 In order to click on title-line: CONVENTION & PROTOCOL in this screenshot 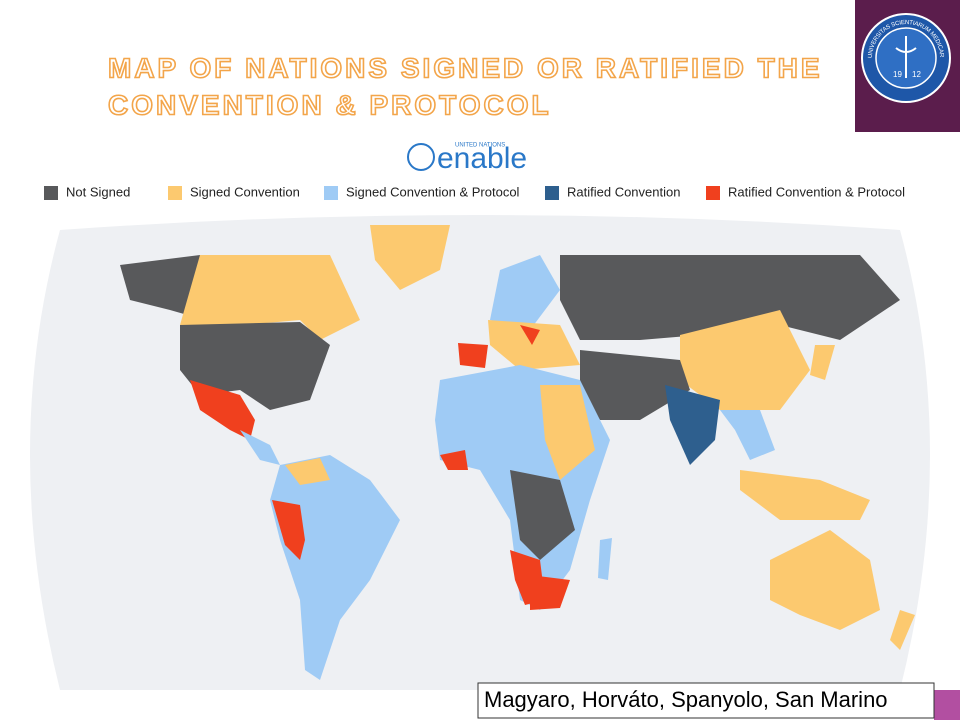, I will do `click(330, 104)`.